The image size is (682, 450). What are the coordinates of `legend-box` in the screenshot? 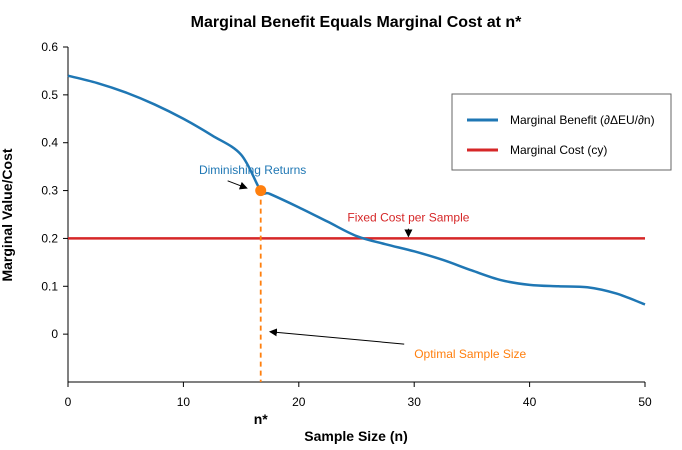 It's located at (561, 132).